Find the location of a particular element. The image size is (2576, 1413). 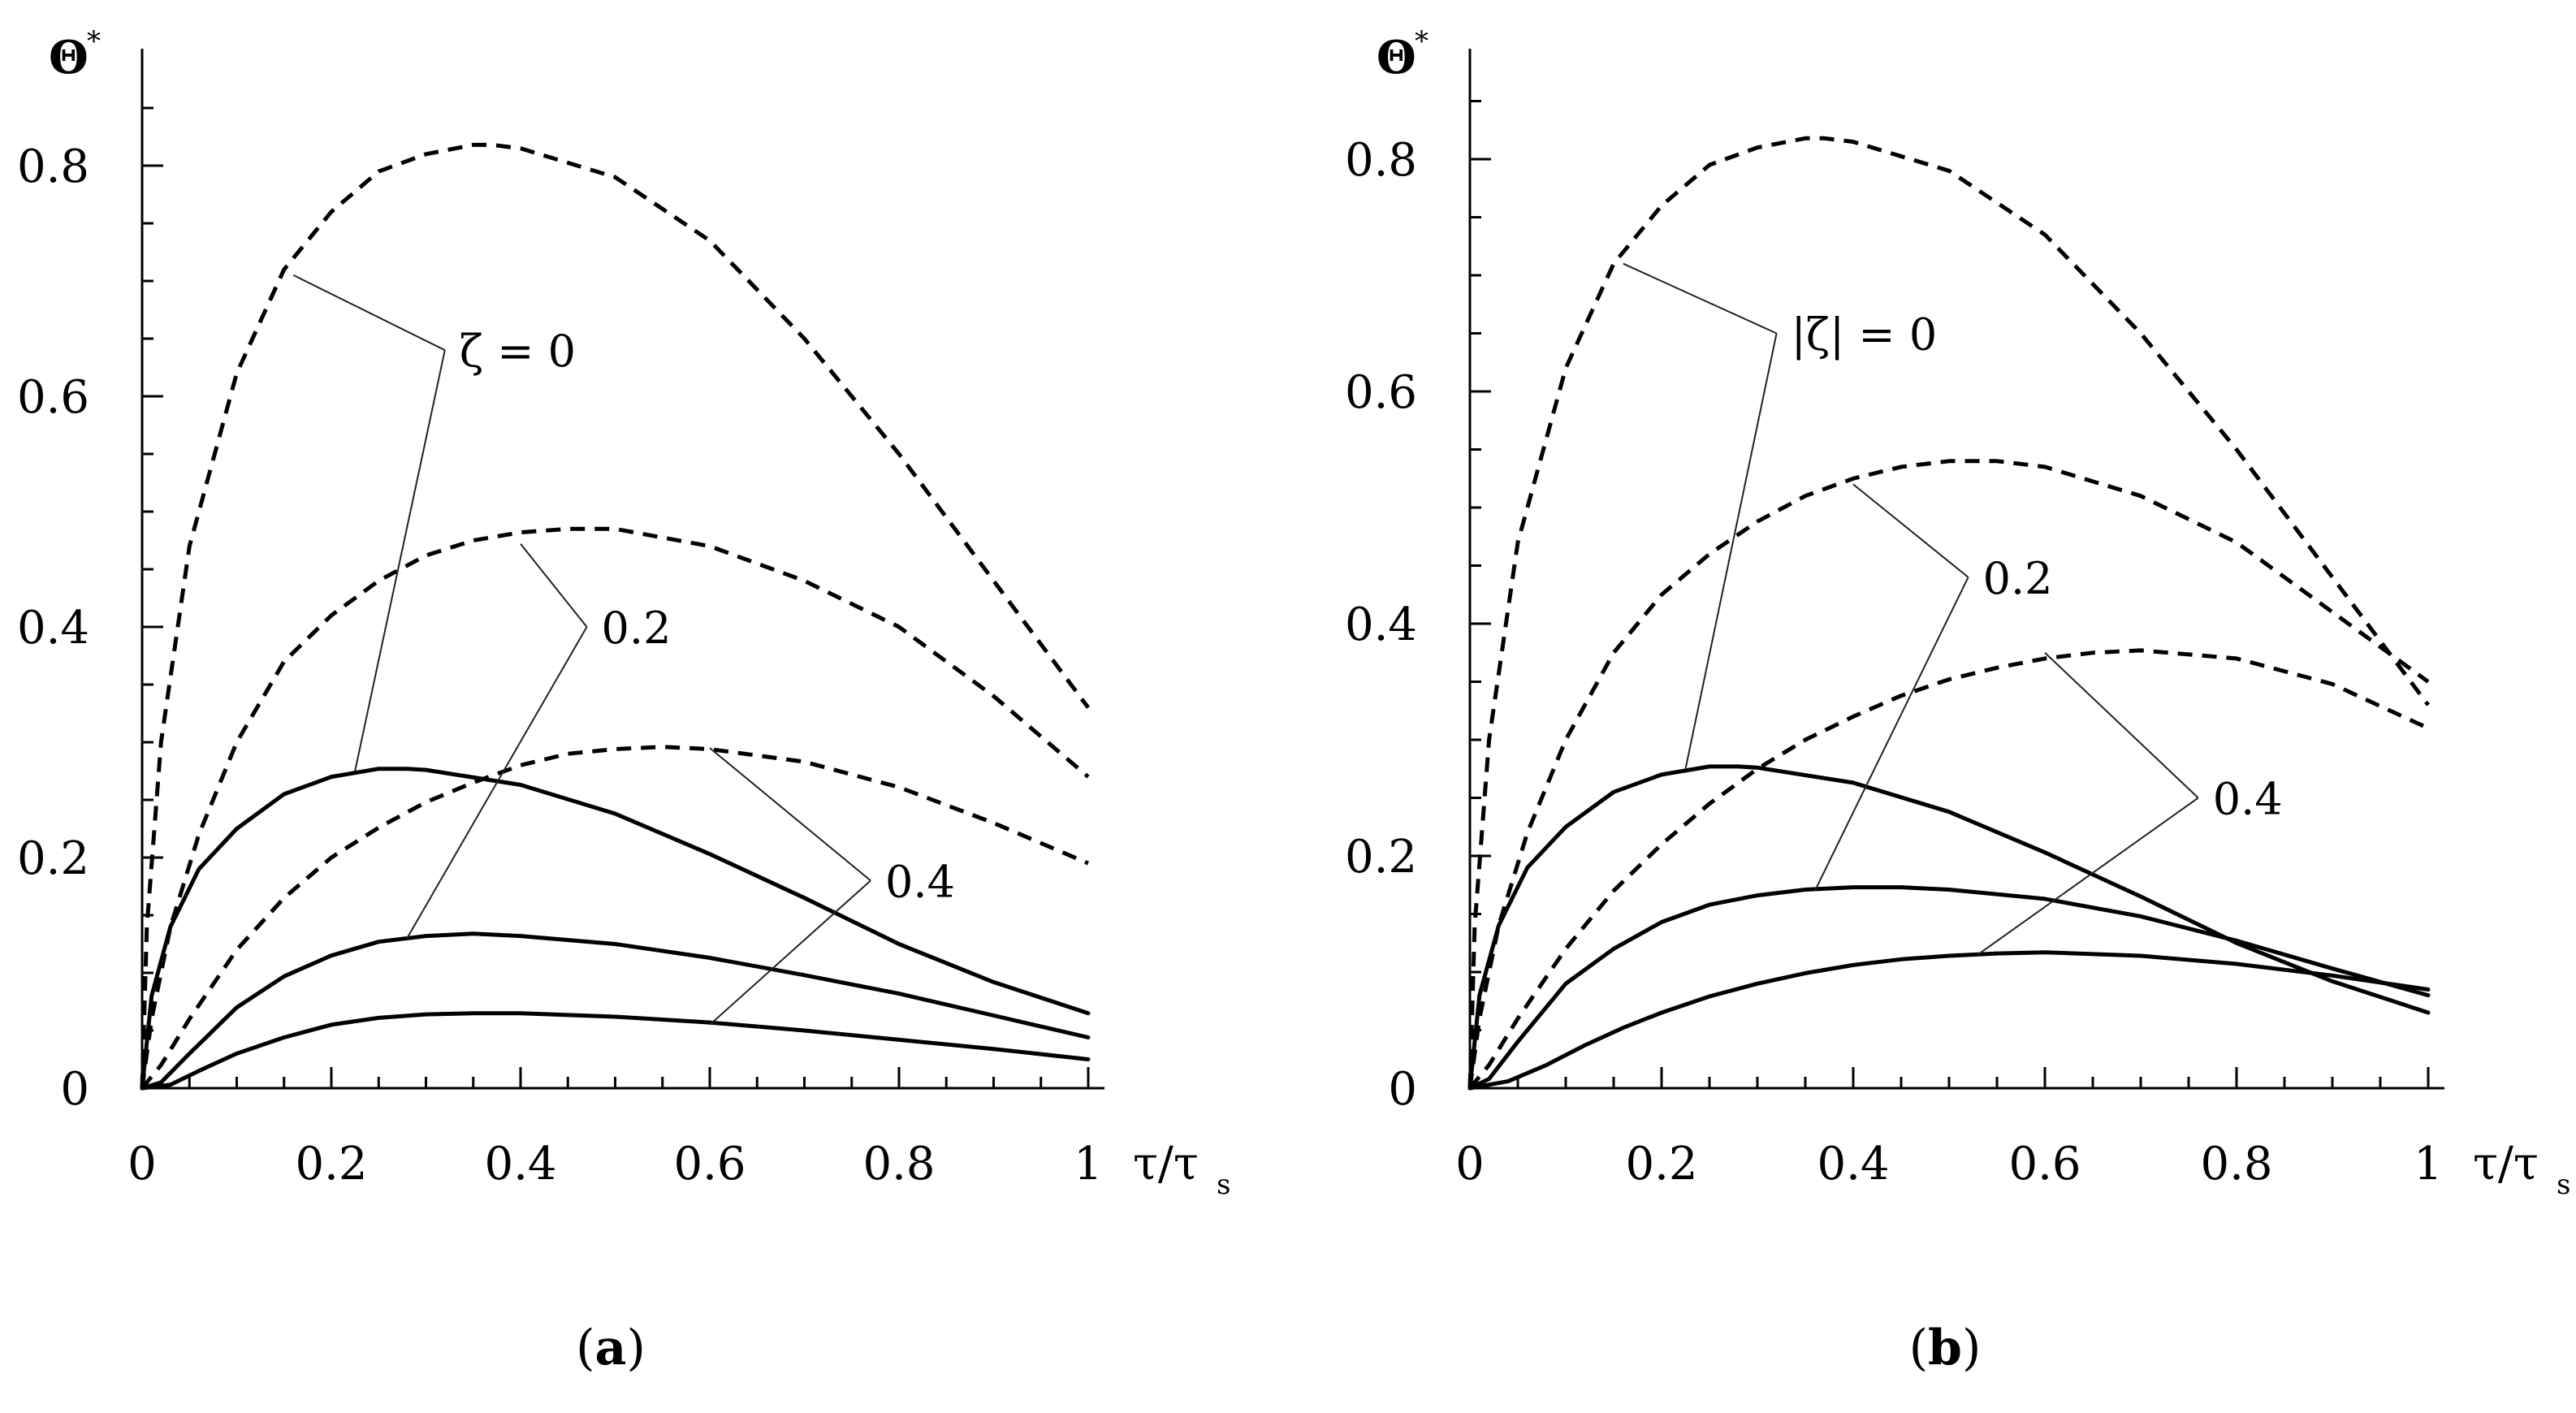

annotation-label: |ζ| = 0 is located at coordinates (1865, 335).